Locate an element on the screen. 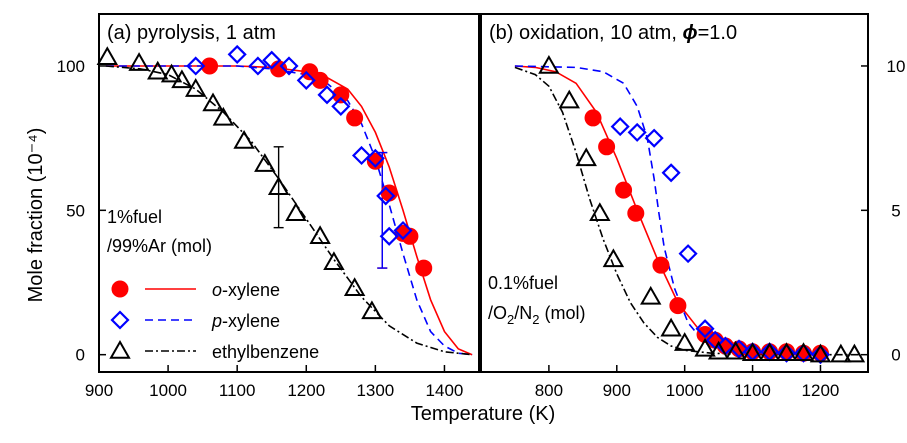 This screenshot has height=443, width=907. annotation-line-1: 0.1%fuel is located at coordinates (523, 283).